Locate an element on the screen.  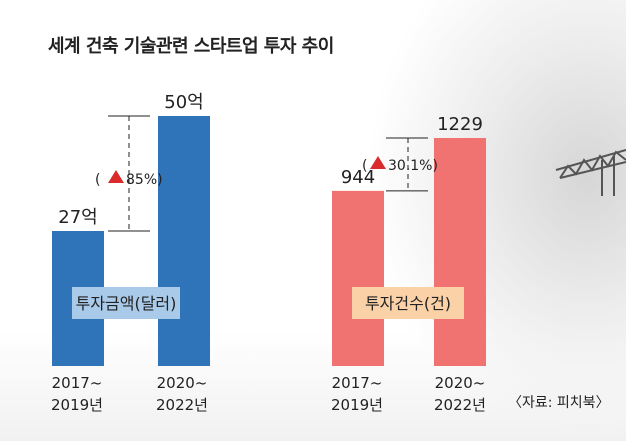
growth-bracket-count is located at coordinates (407, 164).